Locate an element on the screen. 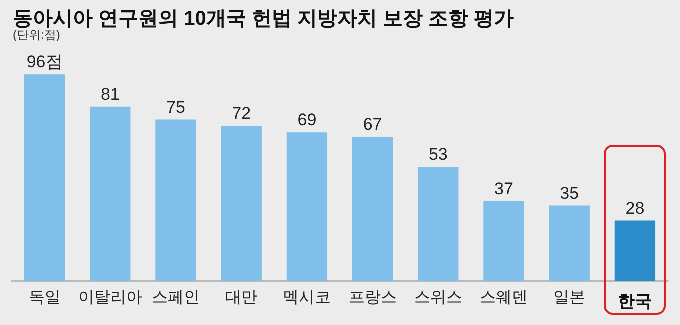  data-label: 69 is located at coordinates (307, 120).